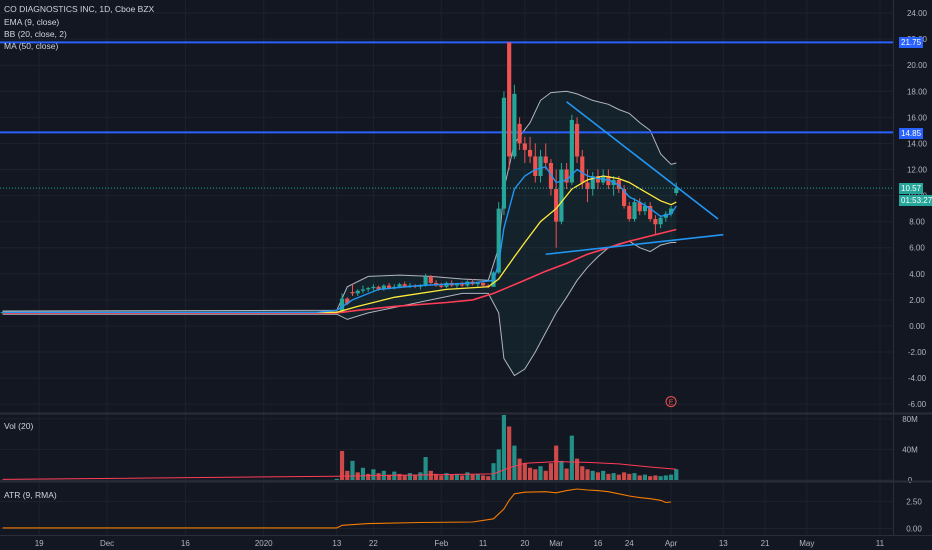 This screenshot has width=932, height=550. I want to click on atr-pane, so click(337, 508).